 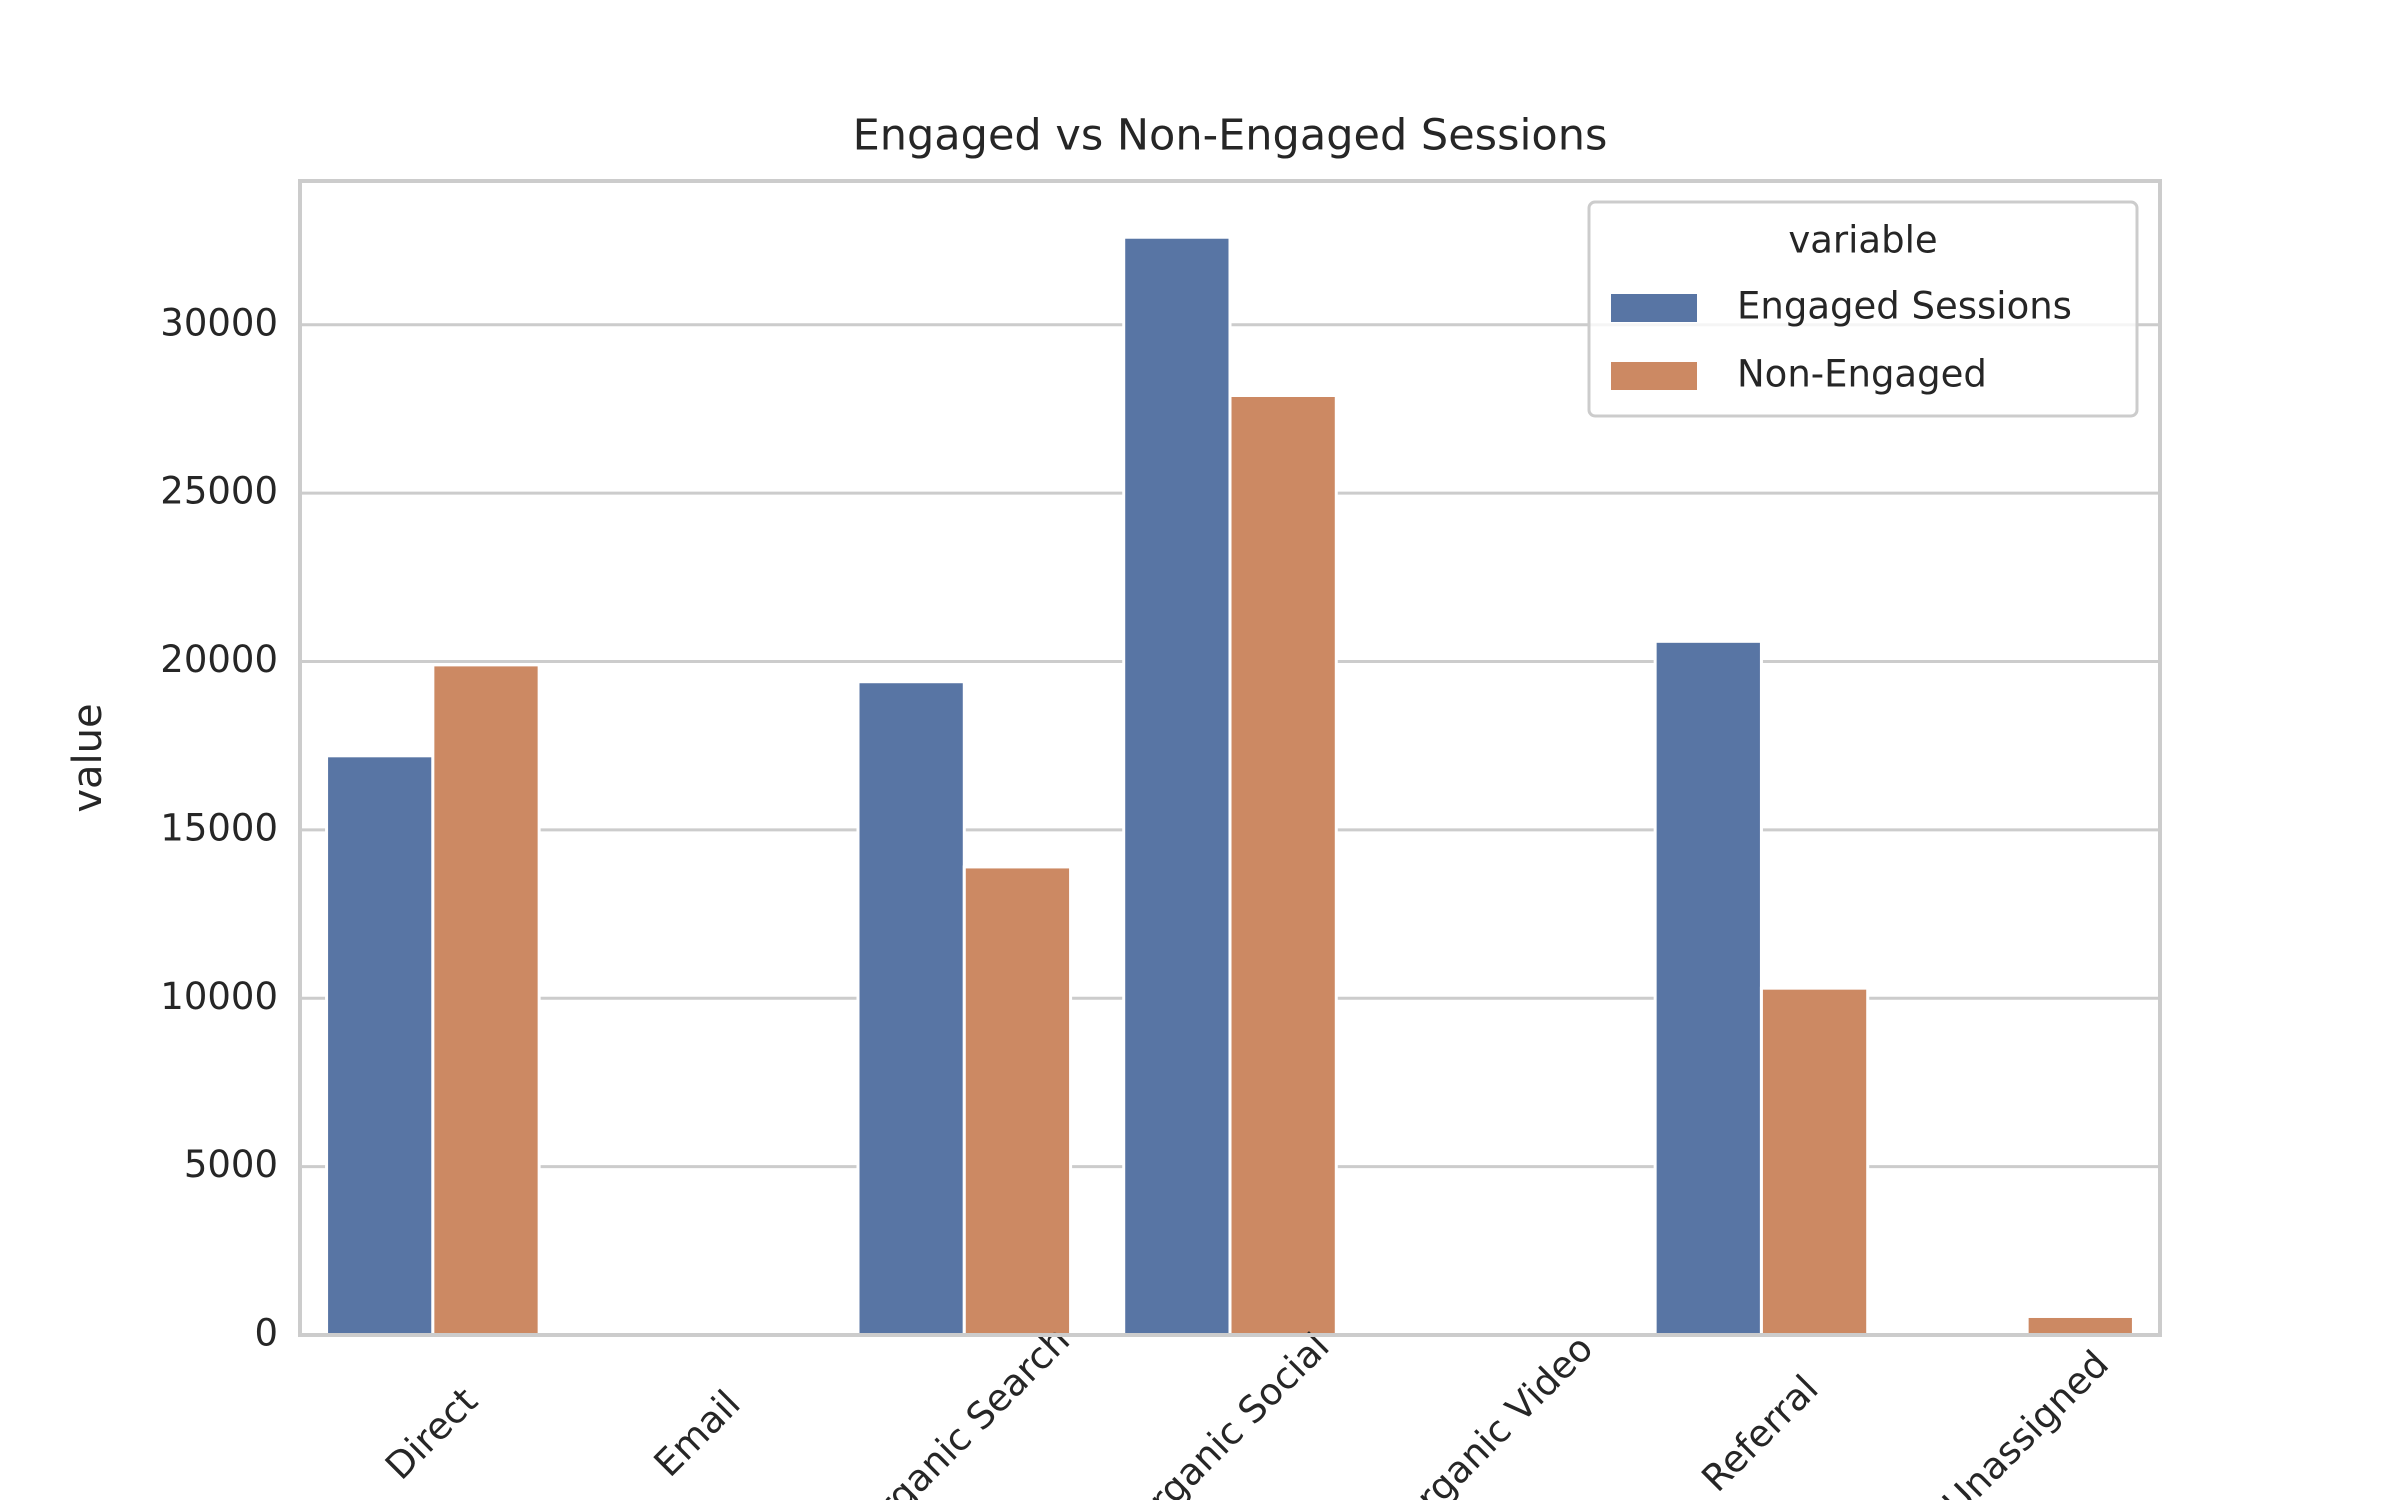 I want to click on y-tick-label: 20000, so click(x=219, y=659).